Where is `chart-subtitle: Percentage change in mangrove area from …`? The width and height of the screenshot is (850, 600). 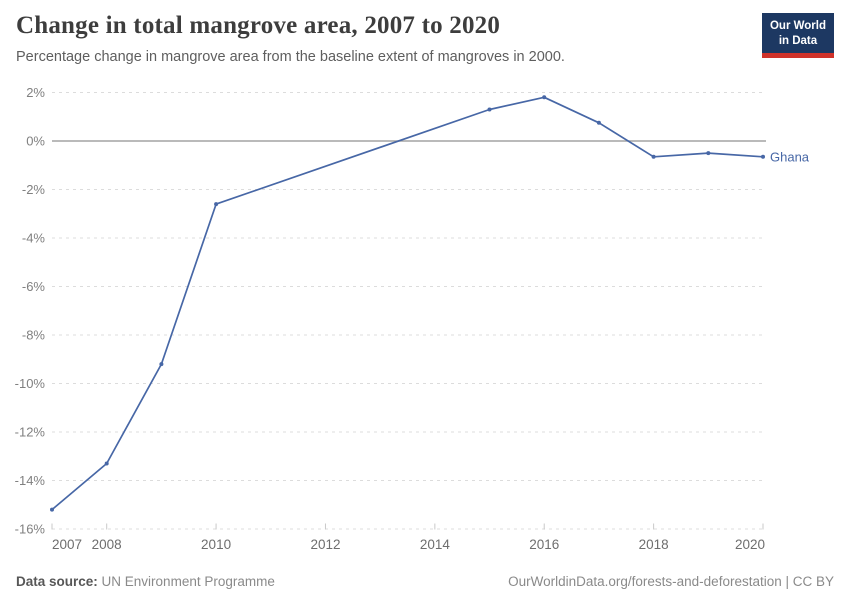
chart-subtitle: Percentage change in mangrove area from … is located at coordinates (290, 57).